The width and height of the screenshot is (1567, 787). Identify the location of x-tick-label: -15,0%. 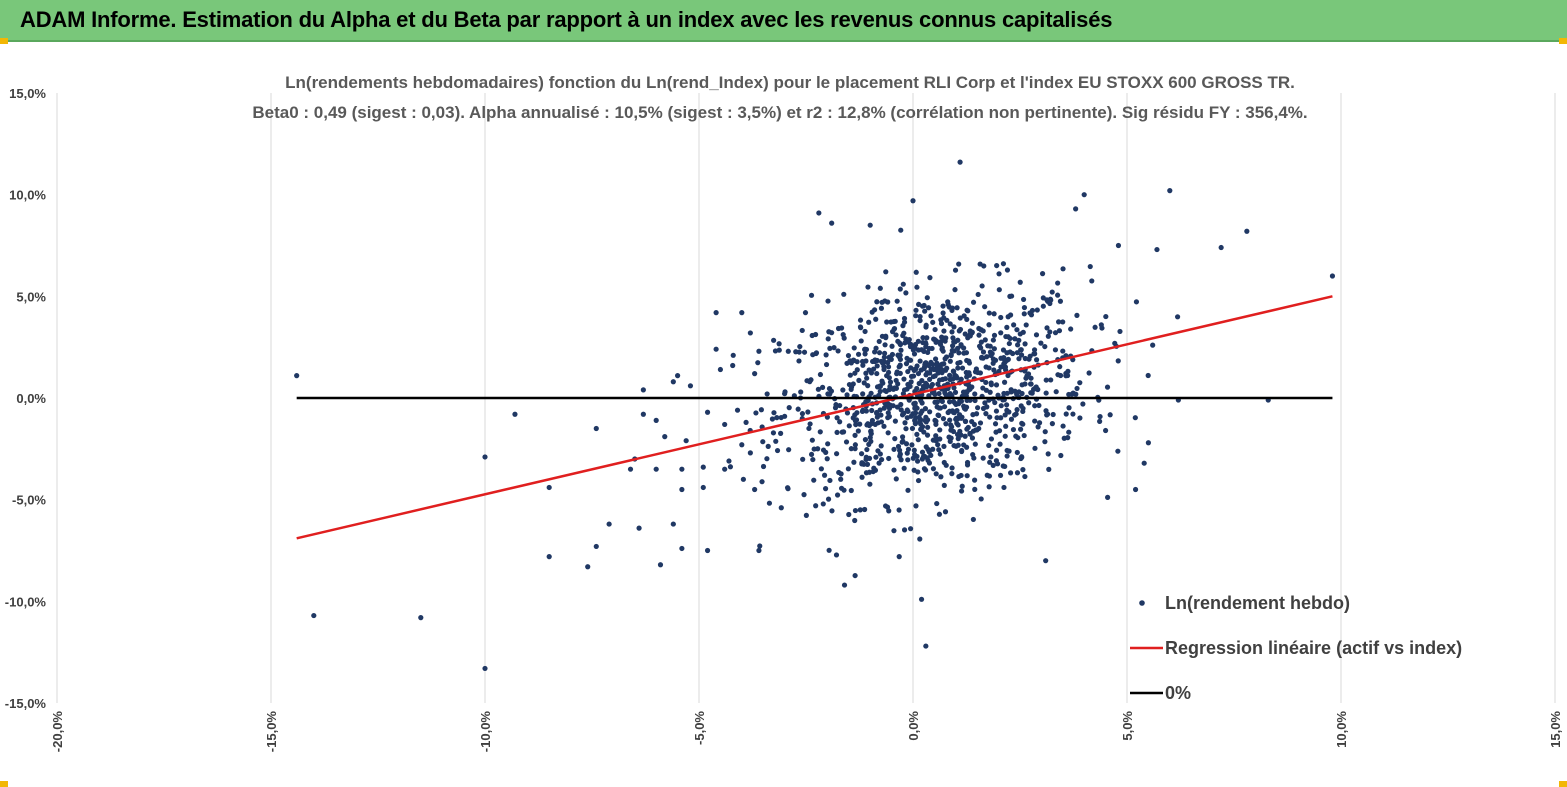
(271, 732).